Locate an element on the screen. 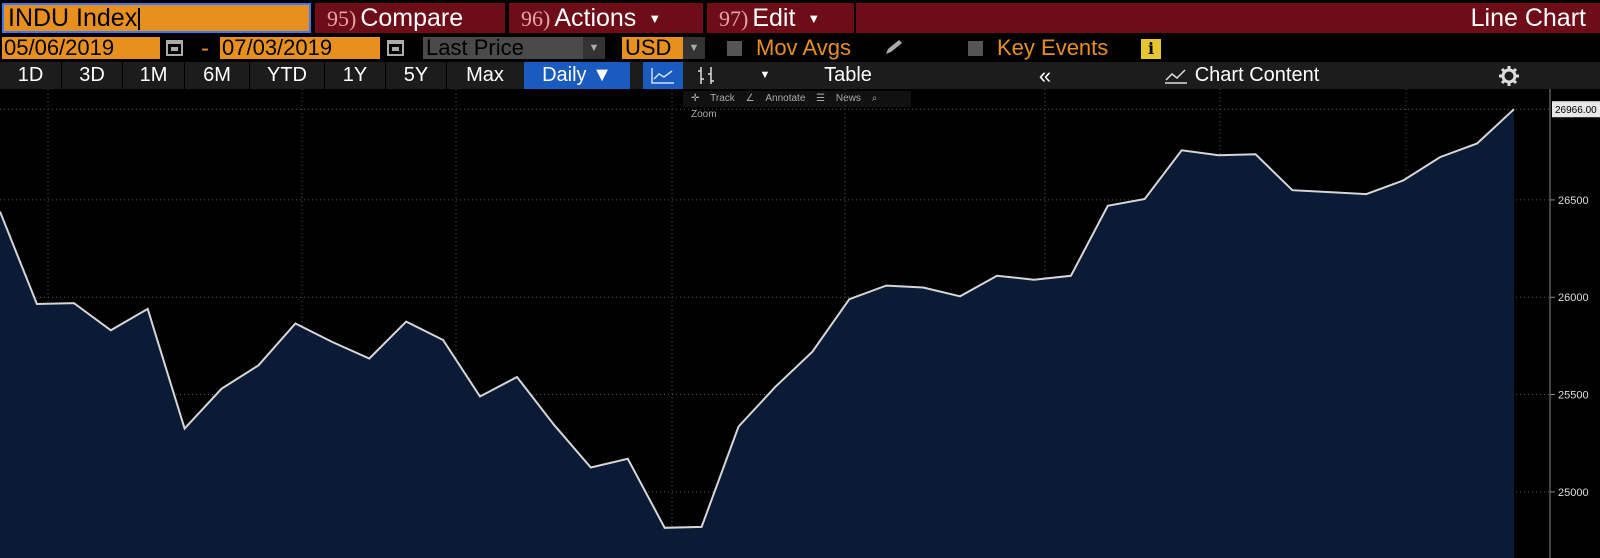 Image resolution: width=1600 pixels, height=558 pixels. news-tool: ☰ News is located at coordinates (838, 98).